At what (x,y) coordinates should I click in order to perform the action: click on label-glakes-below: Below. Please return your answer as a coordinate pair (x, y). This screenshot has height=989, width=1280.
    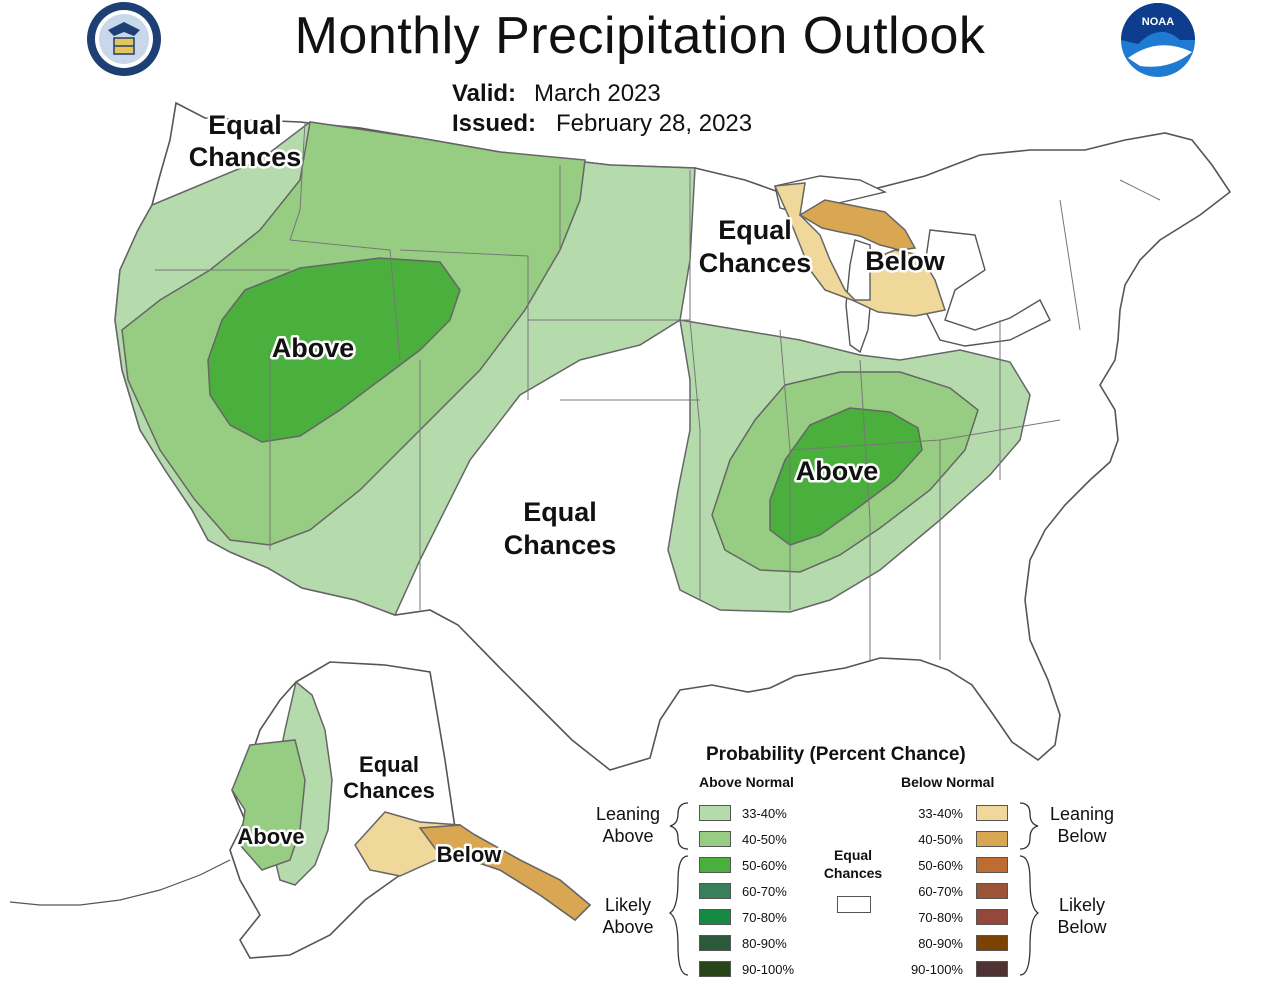
    Looking at the image, I should click on (905, 261).